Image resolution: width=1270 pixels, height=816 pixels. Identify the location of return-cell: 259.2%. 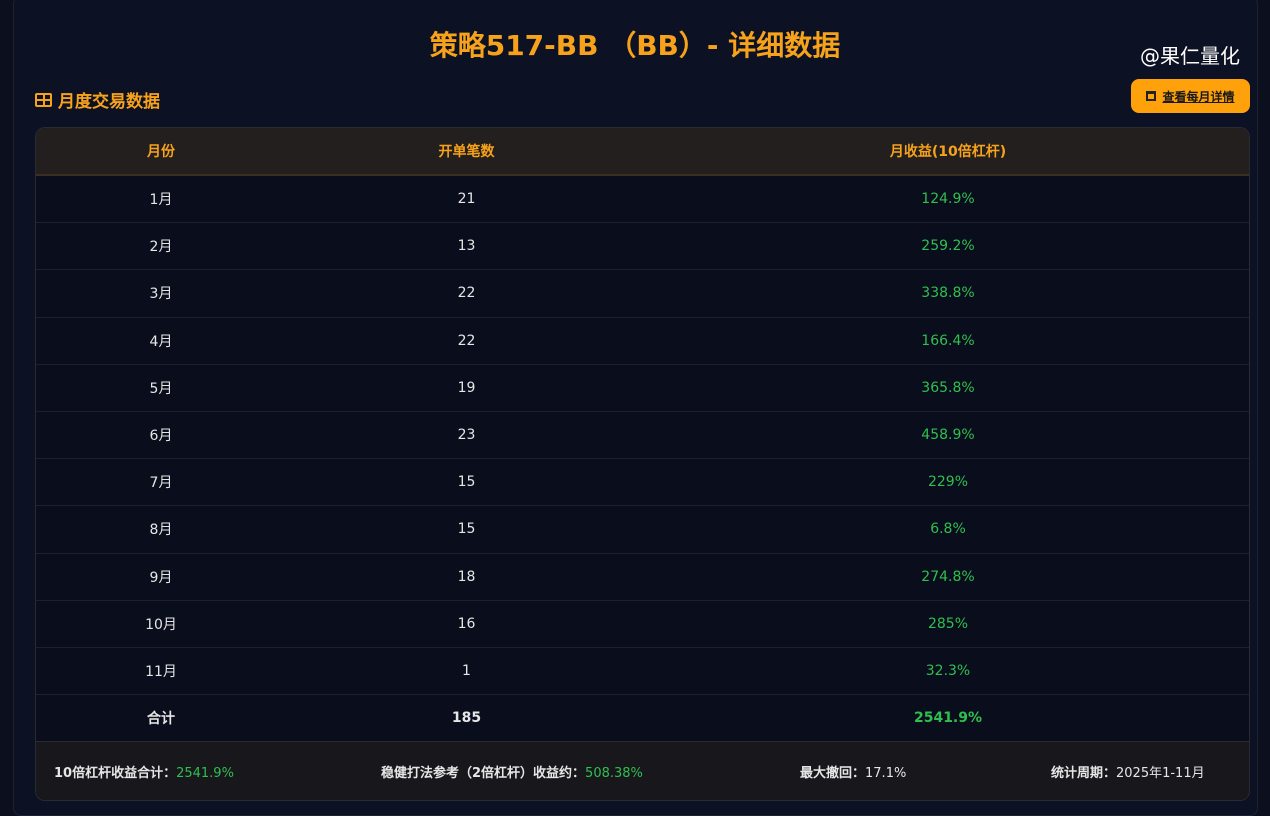
(948, 246).